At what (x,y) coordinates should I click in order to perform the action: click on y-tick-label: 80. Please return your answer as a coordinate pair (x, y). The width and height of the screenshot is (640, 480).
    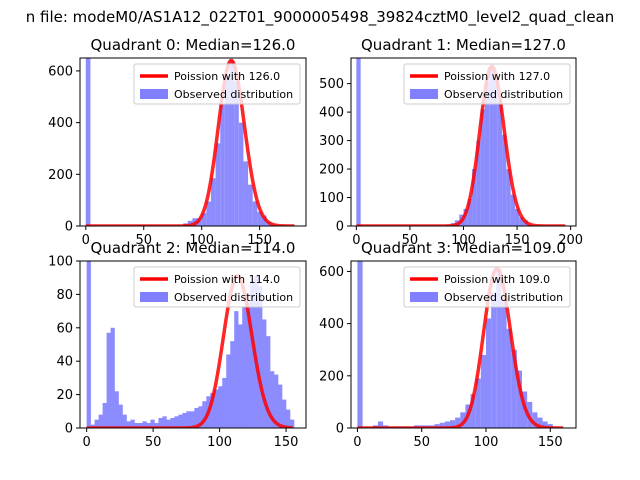
    Looking at the image, I should click on (64, 295).